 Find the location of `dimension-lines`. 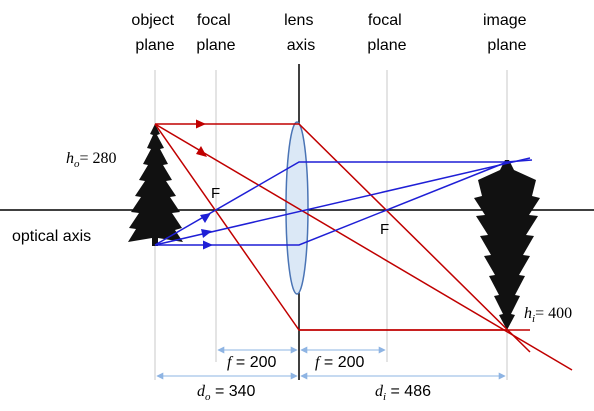

dimension-lines is located at coordinates (331, 363).